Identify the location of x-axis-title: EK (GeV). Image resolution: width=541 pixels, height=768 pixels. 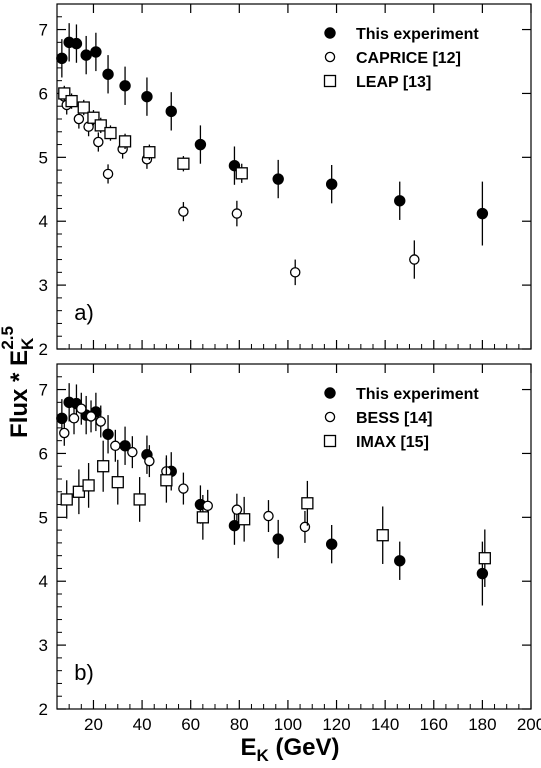
(290, 749).